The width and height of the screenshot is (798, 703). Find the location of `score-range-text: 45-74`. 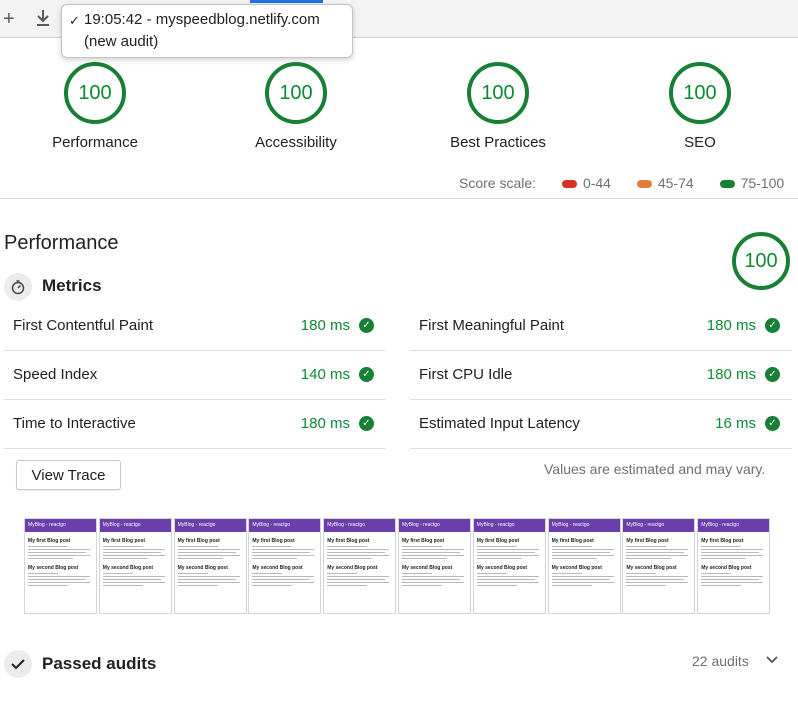

score-range-text: 45-74 is located at coordinates (675, 183).